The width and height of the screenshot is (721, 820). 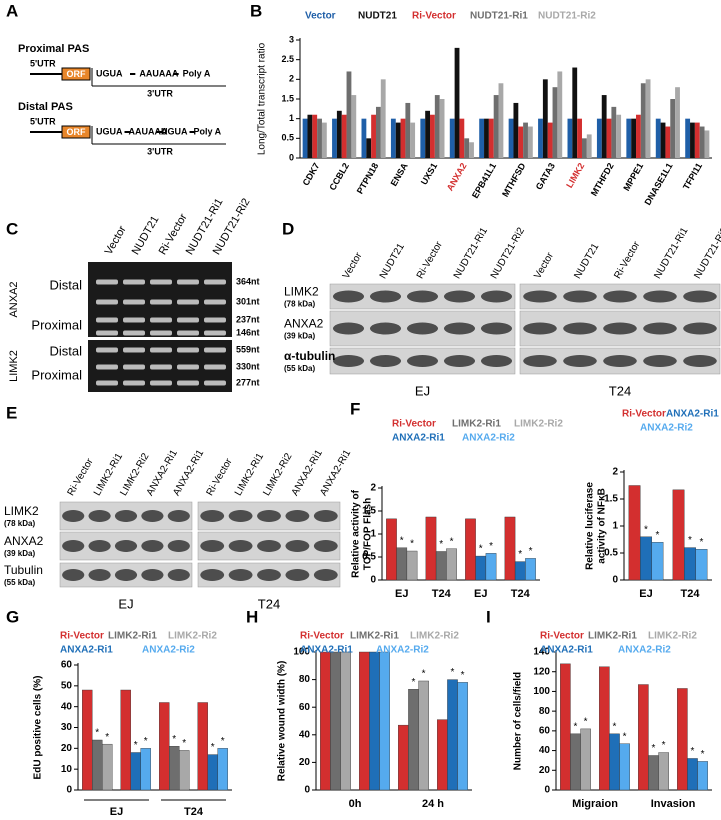 What do you see at coordinates (301, 292) in the screenshot?
I see `protein-name: LIMK2` at bounding box center [301, 292].